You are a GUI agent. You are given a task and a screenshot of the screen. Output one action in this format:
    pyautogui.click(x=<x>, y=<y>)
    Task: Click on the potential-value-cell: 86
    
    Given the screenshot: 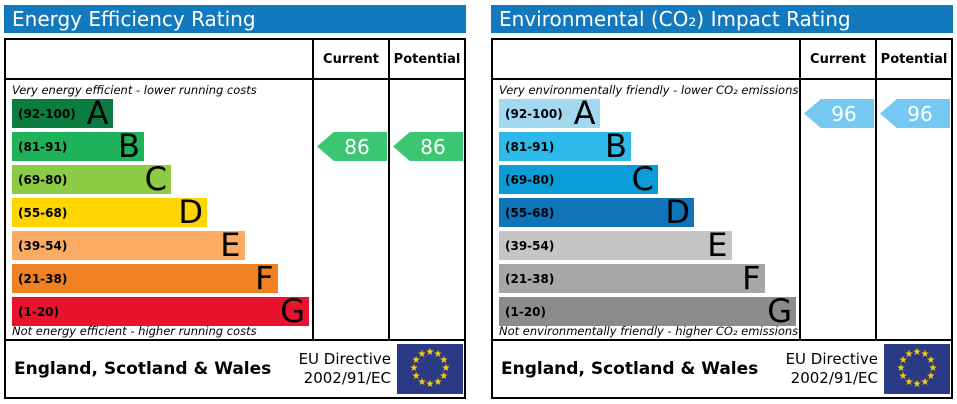 What is the action you would take?
    pyautogui.click(x=426, y=209)
    